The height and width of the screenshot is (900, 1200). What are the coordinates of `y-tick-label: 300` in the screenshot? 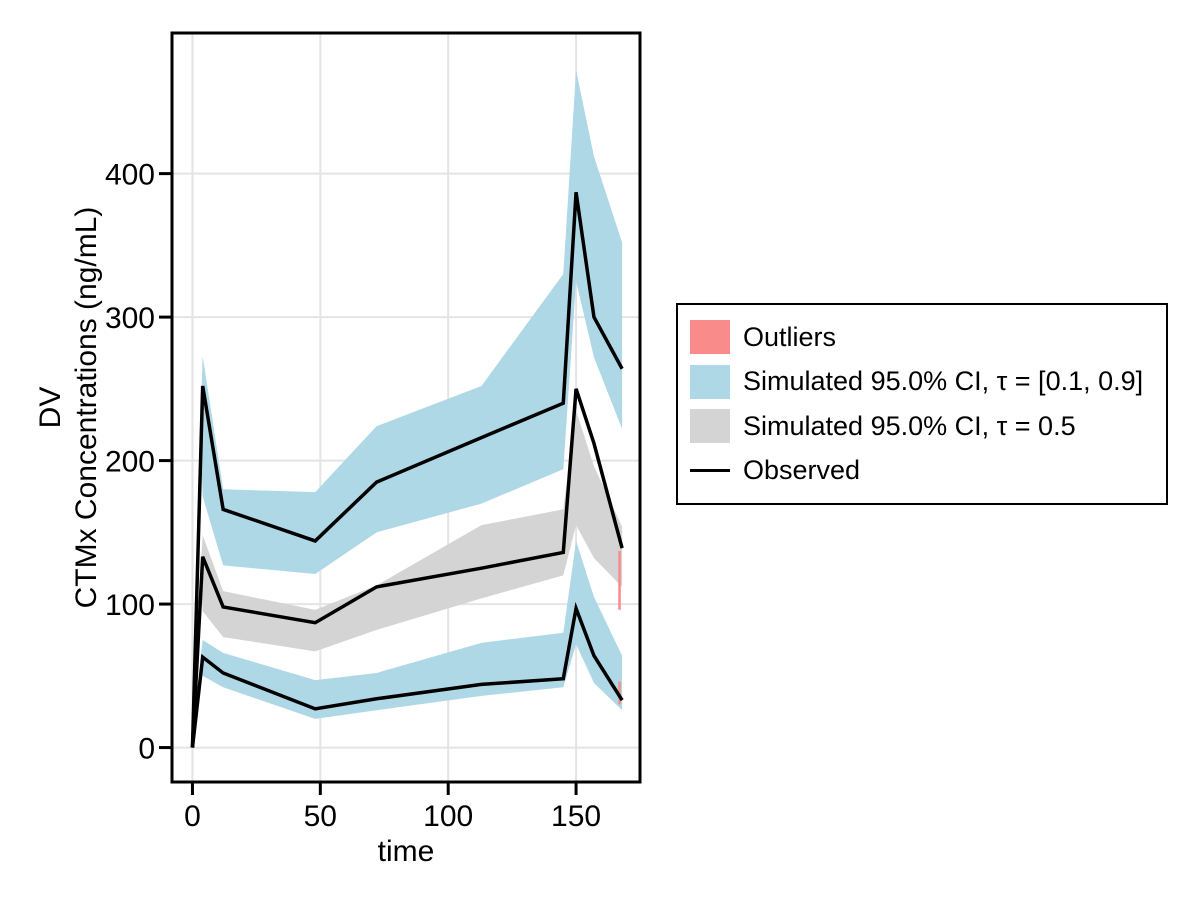 It's located at (130, 318).